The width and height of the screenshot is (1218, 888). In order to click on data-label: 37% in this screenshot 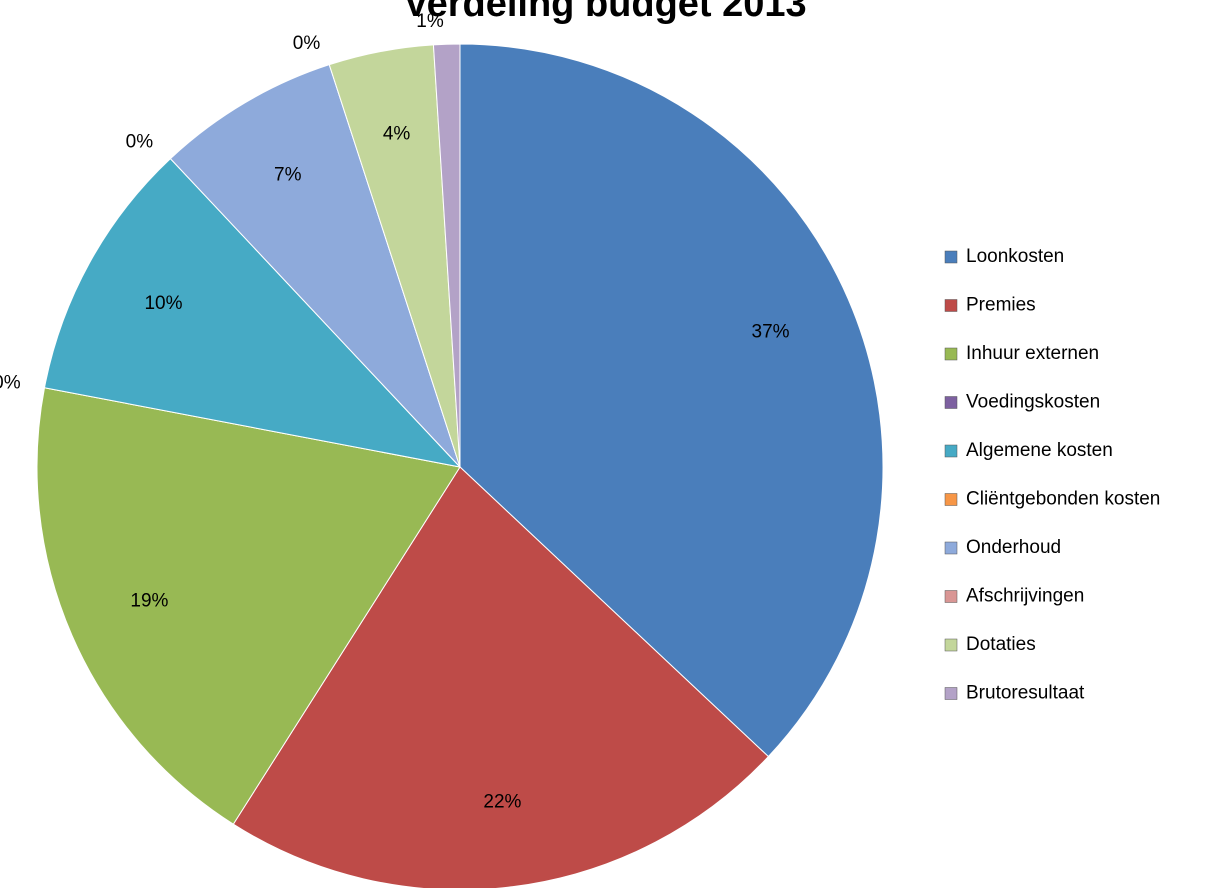, I will do `click(771, 332)`.